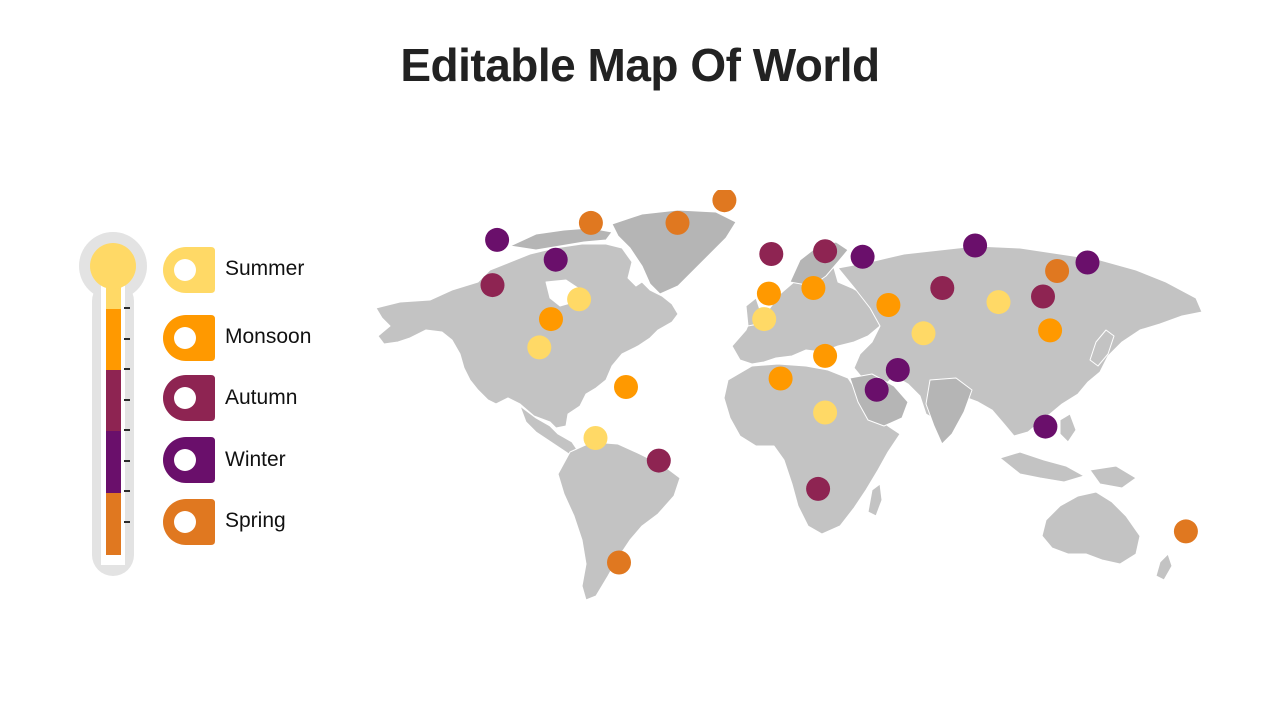  Describe the element at coordinates (189, 522) in the screenshot. I see `legend-marker-spring` at that location.